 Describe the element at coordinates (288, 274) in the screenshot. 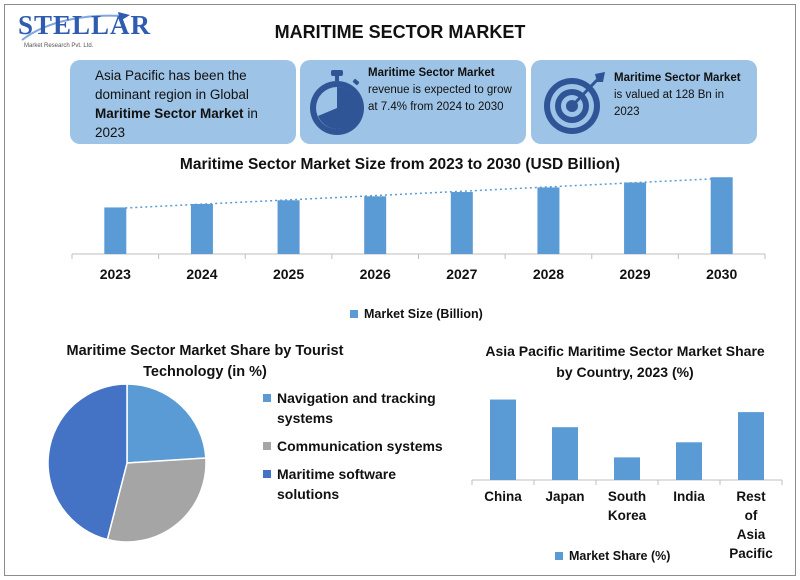

I see `x-tick-label: 2025` at that location.